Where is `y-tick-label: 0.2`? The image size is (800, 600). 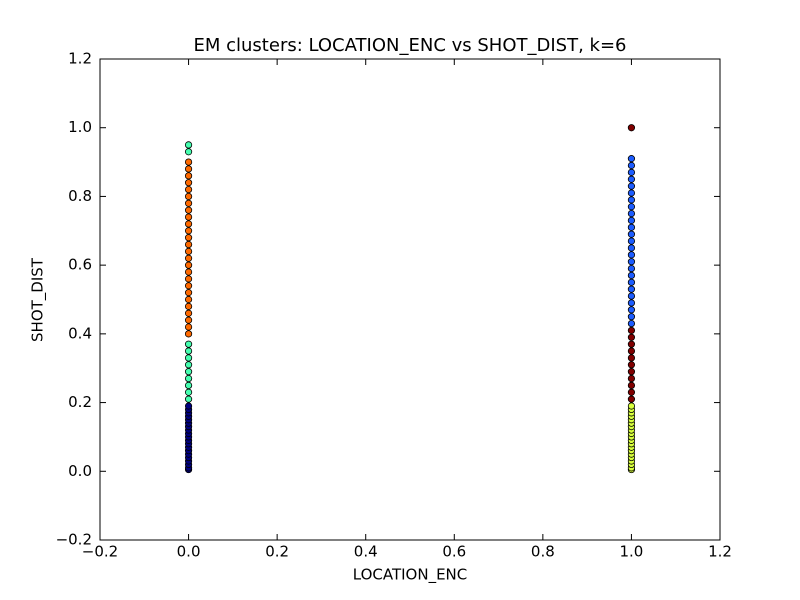
y-tick-label: 0.2 is located at coordinates (80, 402).